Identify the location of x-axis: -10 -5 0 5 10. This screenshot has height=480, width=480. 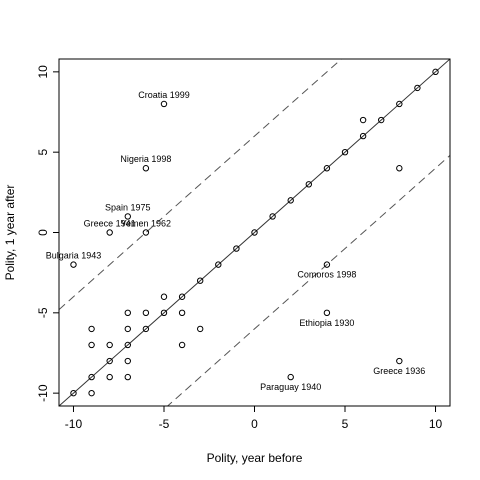
(254, 418).